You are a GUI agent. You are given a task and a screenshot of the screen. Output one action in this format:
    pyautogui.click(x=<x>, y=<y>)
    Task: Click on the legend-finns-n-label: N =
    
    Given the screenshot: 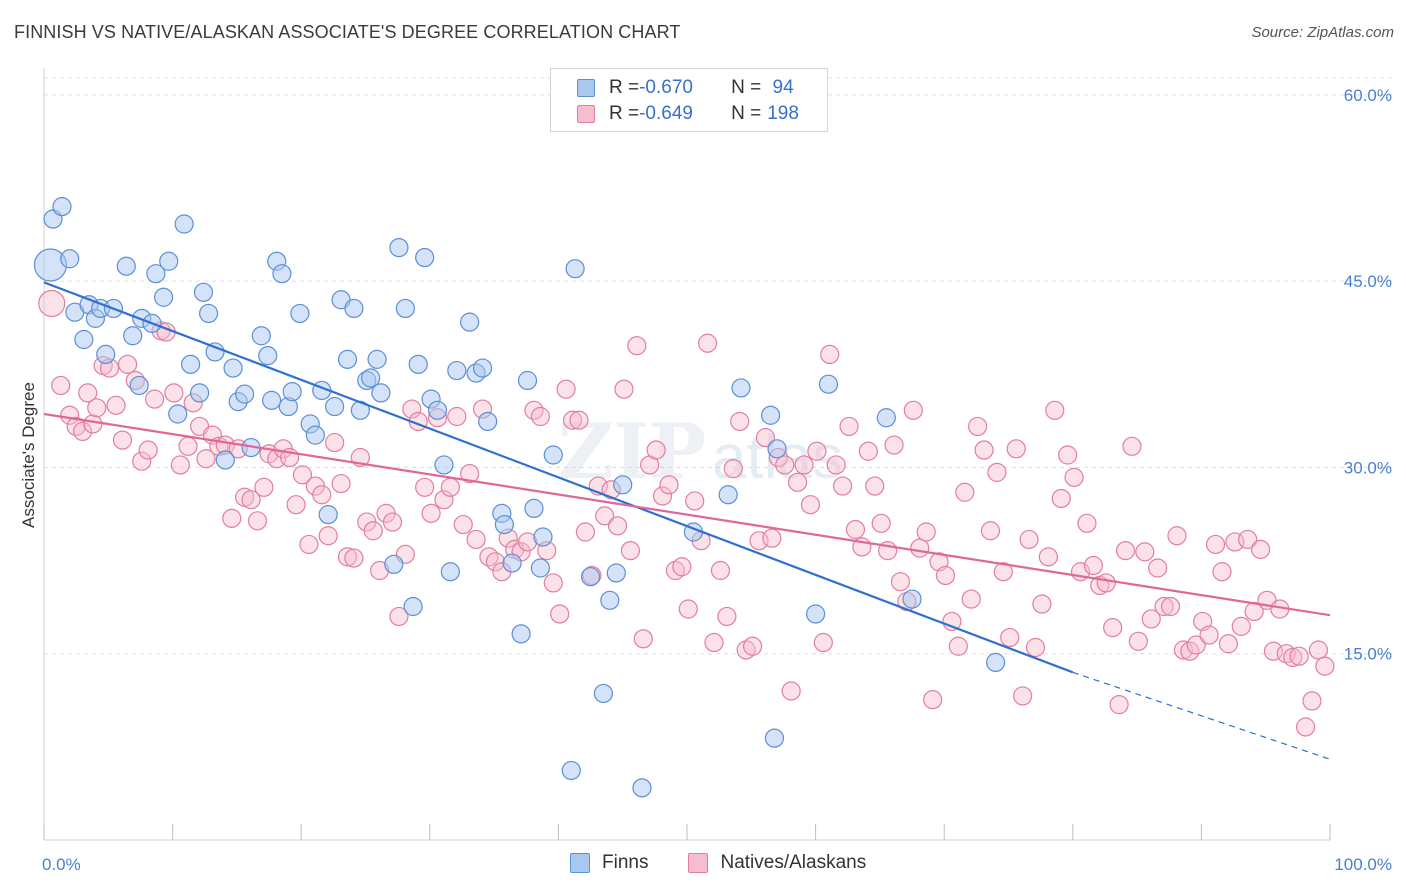 What is the action you would take?
    pyautogui.click(x=746, y=87)
    